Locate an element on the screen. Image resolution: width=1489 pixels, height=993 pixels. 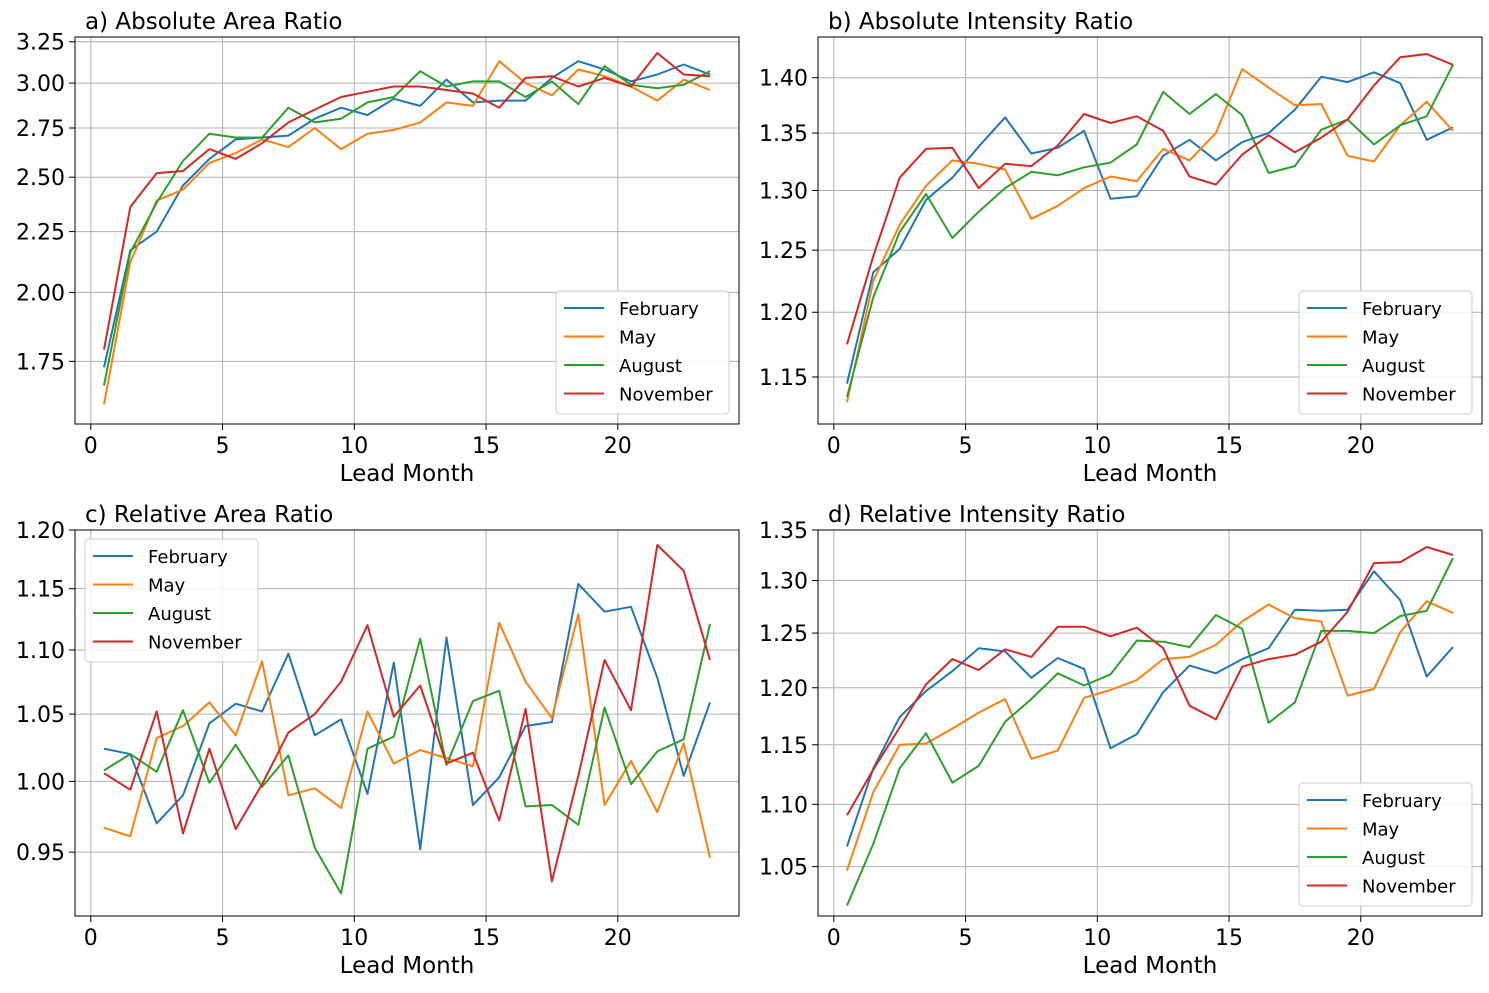
y-tick-label: 3.00 is located at coordinates (40, 84).